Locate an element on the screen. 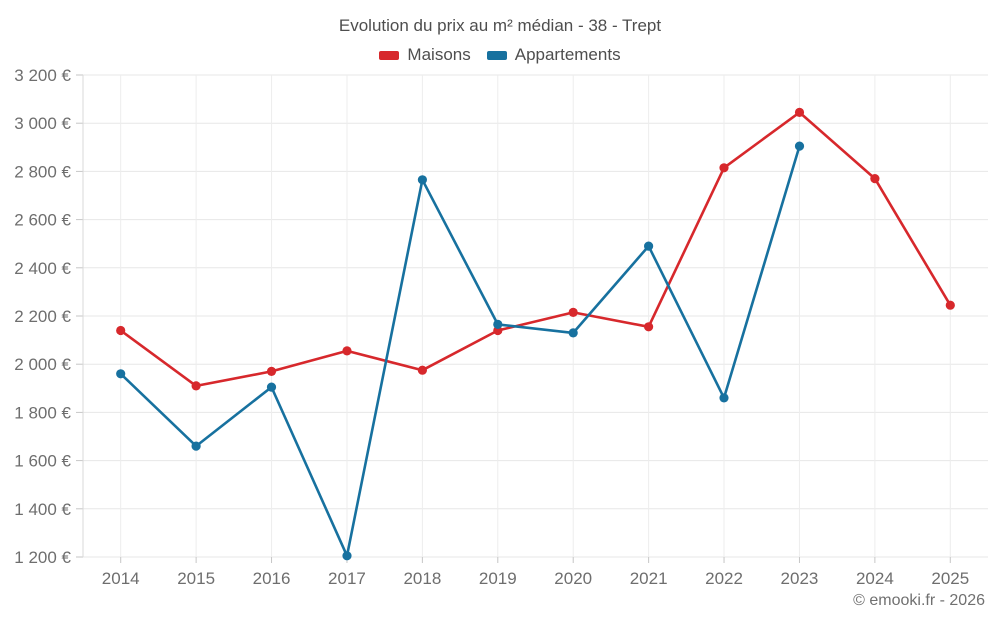  x-axis-label: 2023 is located at coordinates (800, 578).